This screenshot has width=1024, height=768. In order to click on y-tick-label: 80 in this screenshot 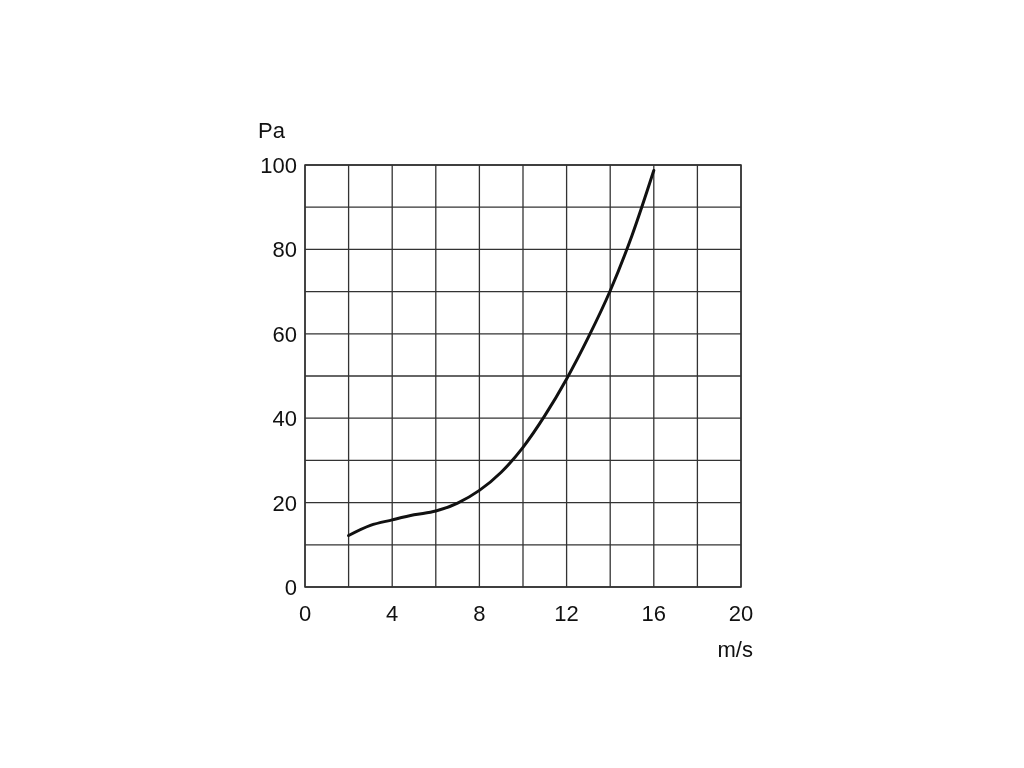, I will do `click(284, 250)`.